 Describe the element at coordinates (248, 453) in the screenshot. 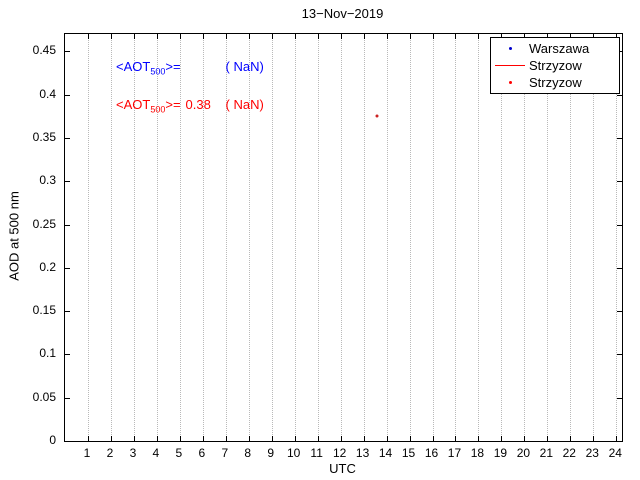

I see `x-tick-label: 8` at that location.